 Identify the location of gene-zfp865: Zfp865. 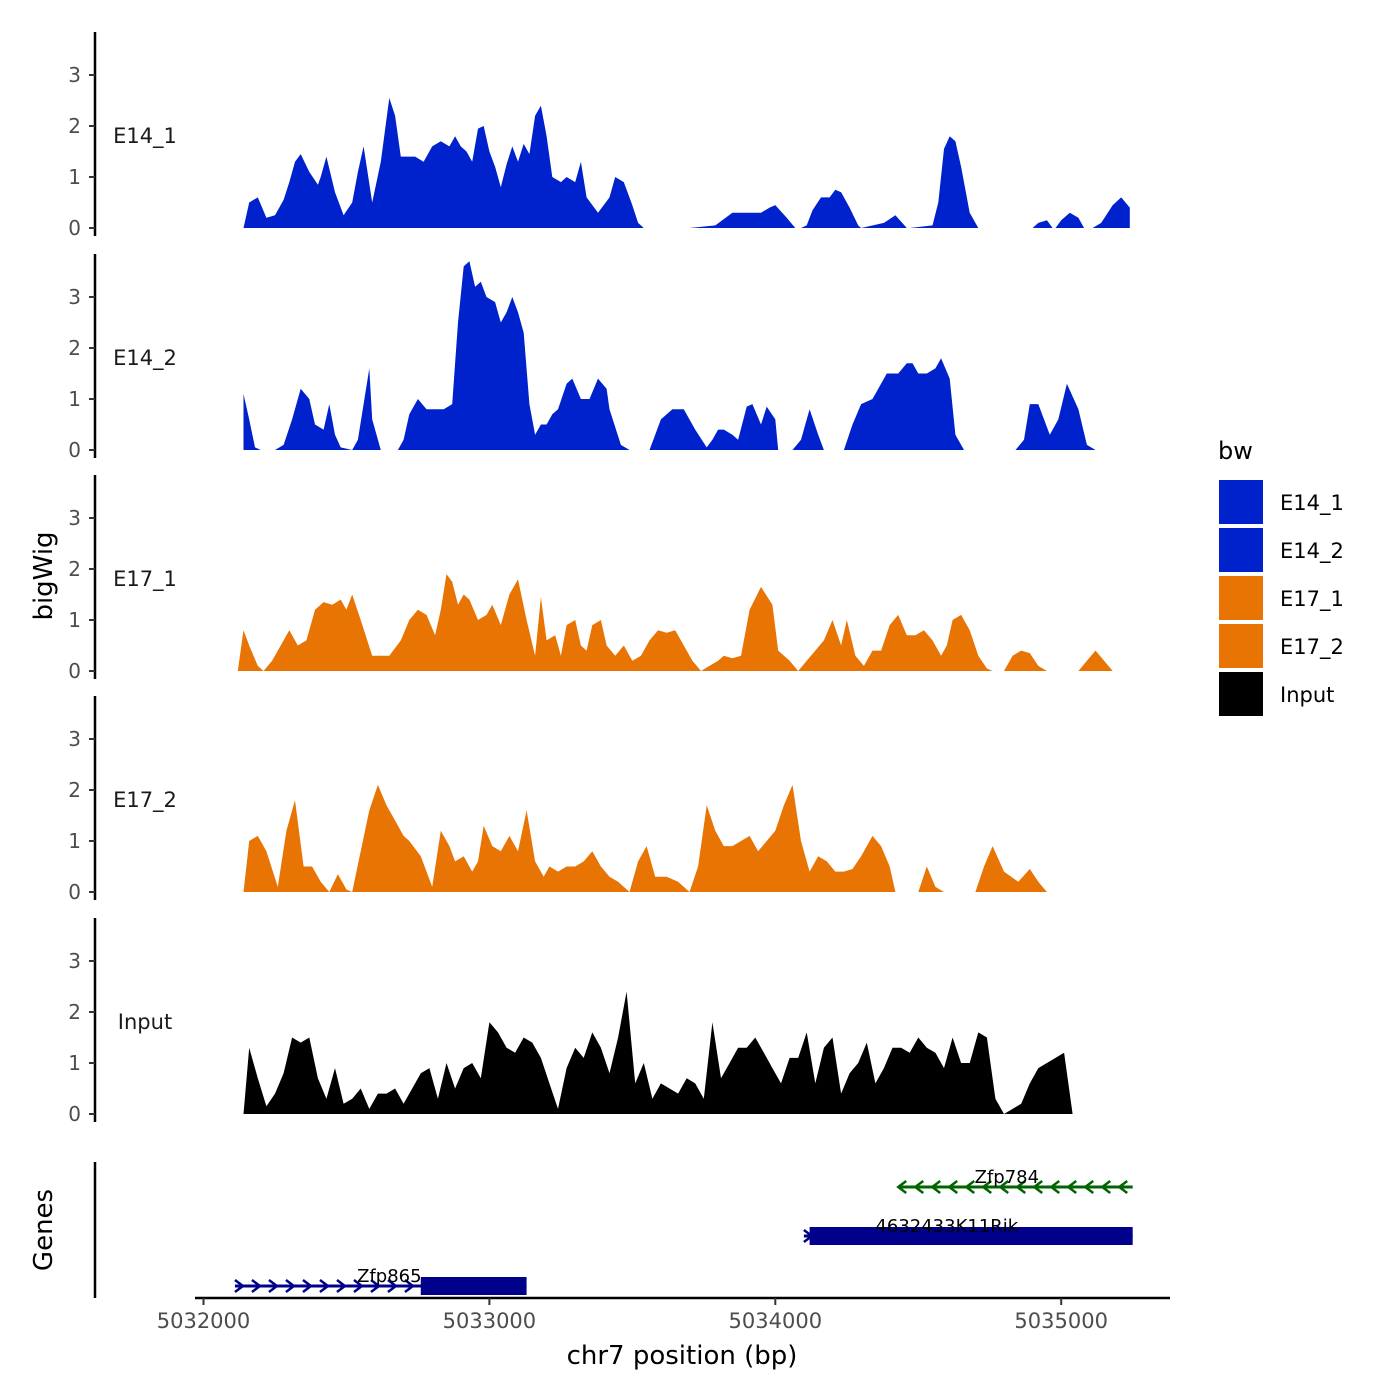
(380, 1280).